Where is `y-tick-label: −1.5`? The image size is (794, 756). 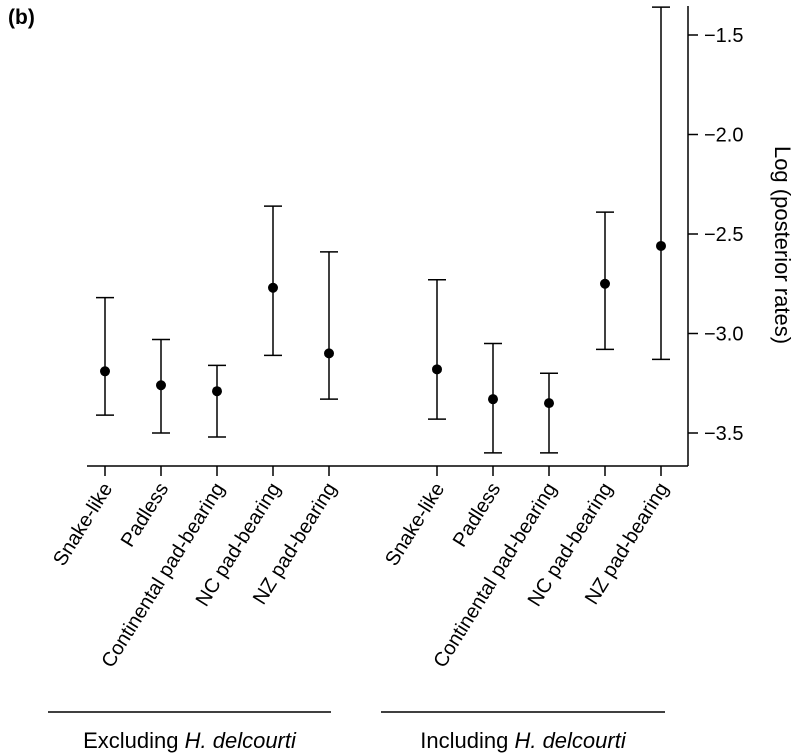
y-tick-label: −1.5 is located at coordinates (723, 36).